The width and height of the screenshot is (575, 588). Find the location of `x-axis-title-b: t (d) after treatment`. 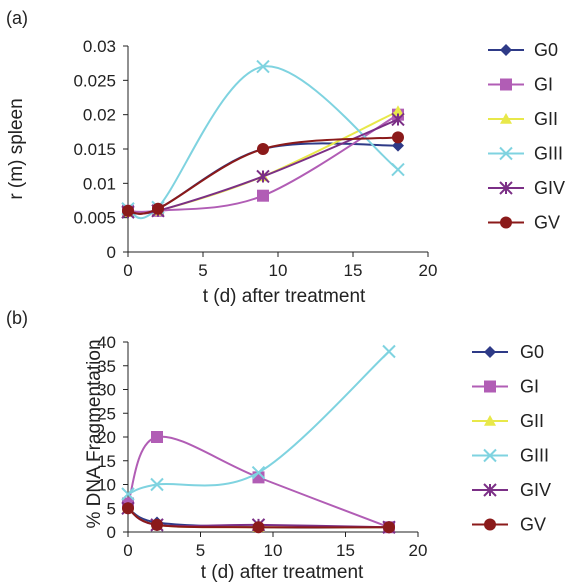

x-axis-title-b: t (d) after treatment is located at coordinates (282, 572).